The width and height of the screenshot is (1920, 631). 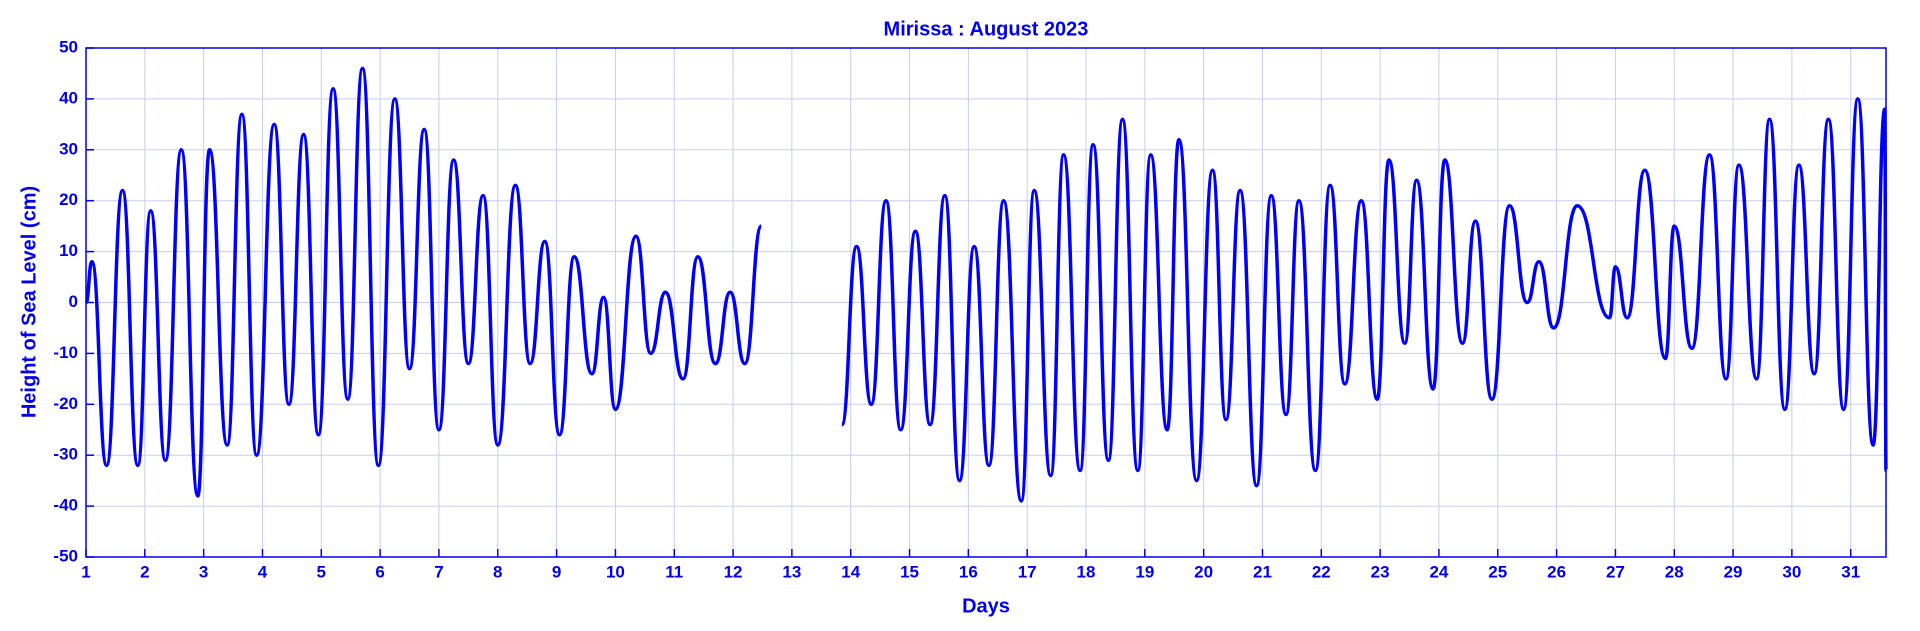 I want to click on y-tick-label: -10, so click(x=65, y=352).